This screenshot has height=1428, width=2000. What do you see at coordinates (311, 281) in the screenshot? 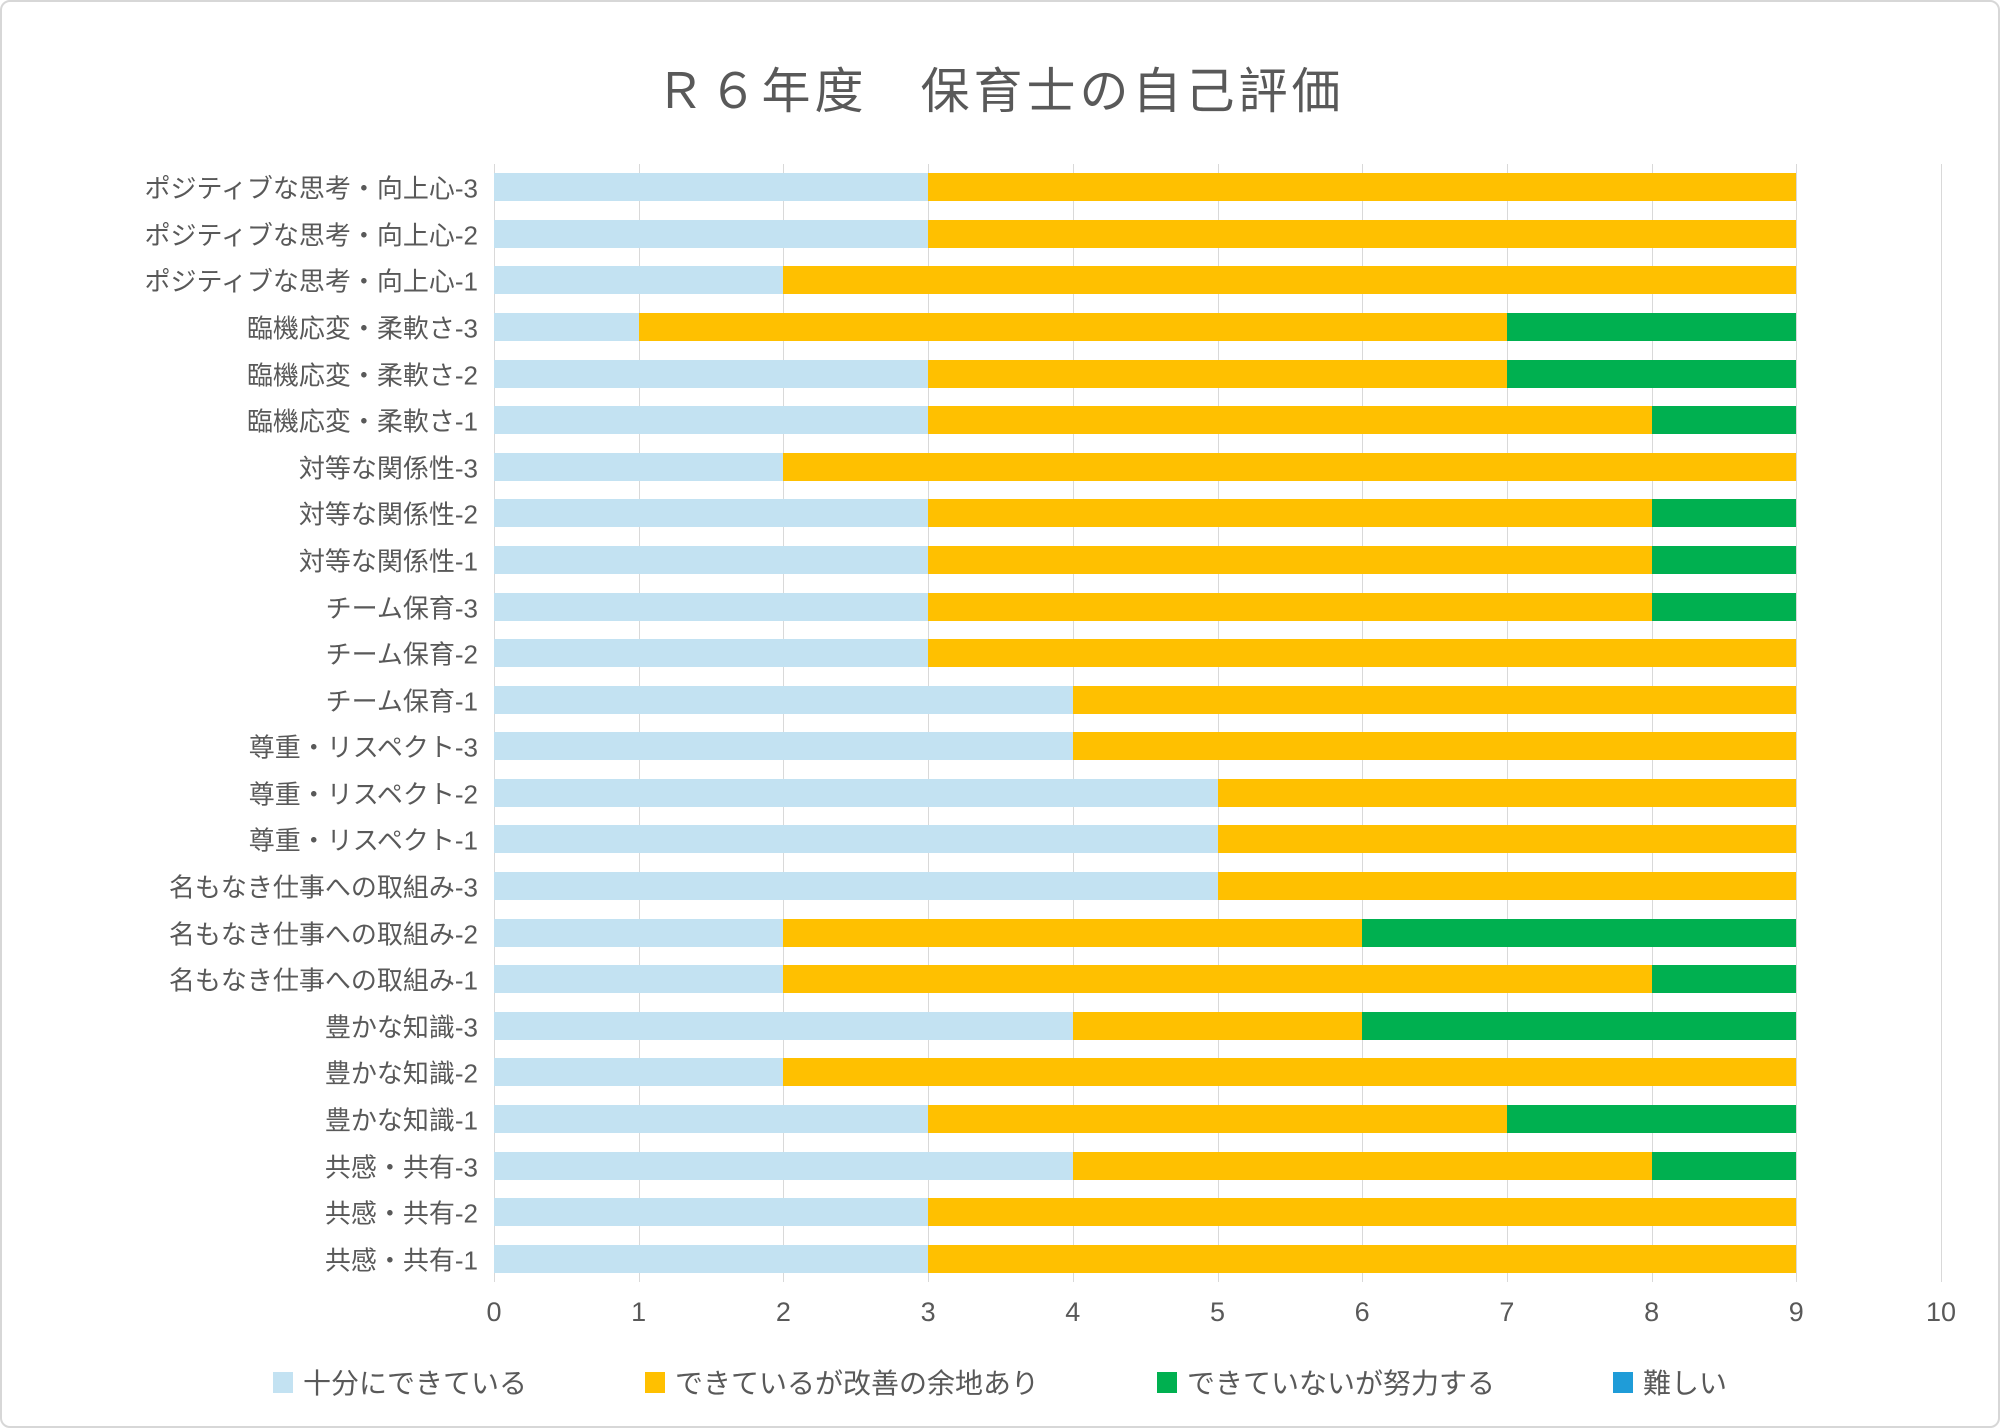
I see `category-label: ポジティブな思考・向上心-1` at bounding box center [311, 281].